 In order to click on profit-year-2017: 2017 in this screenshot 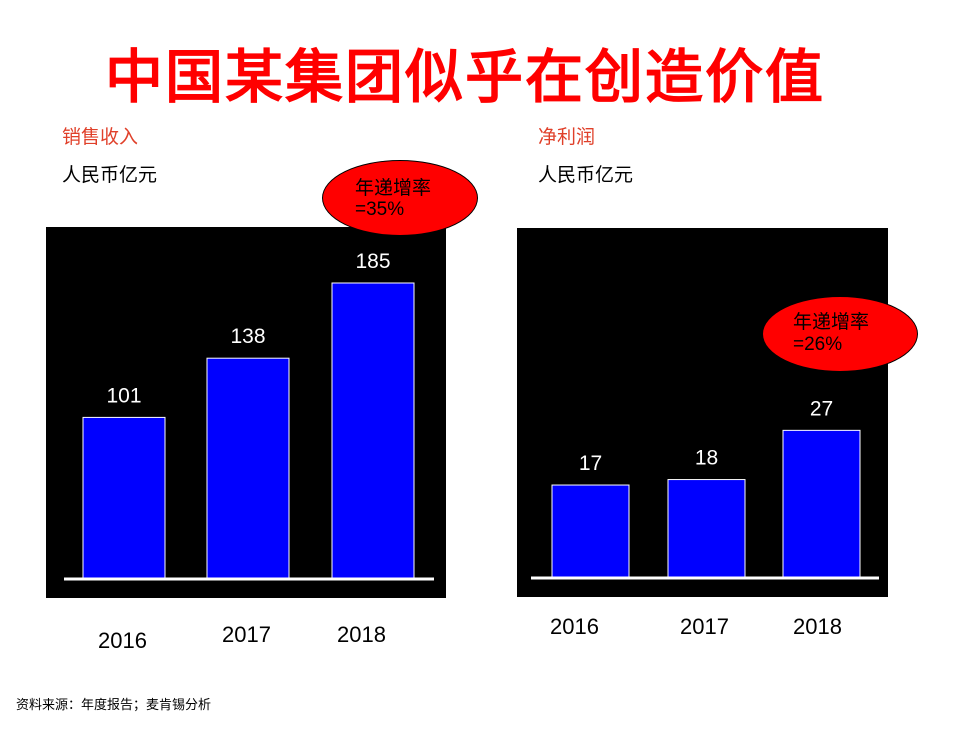, I will do `click(704, 626)`.